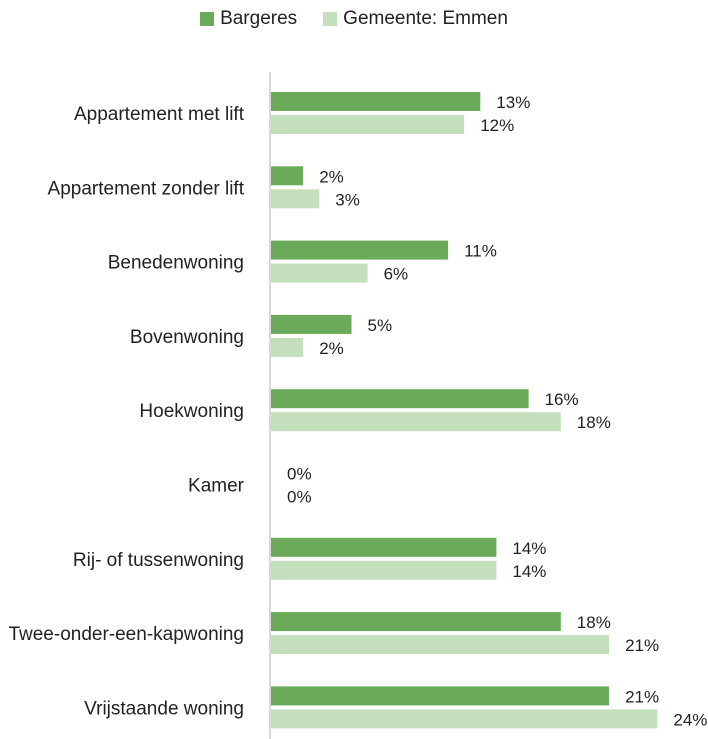 This screenshot has width=708, height=739. Describe the element at coordinates (642, 645) in the screenshot. I see `data-label-twee-onder-een-kapwoning-series-1: 21%` at that location.